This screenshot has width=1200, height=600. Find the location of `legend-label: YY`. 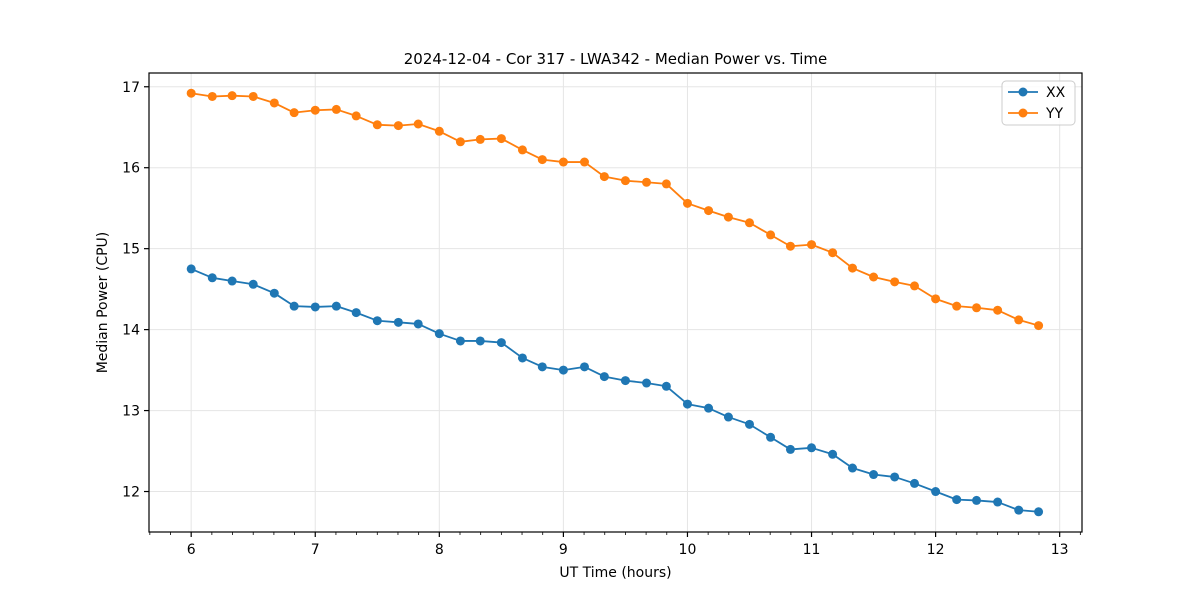

legend-label: YY is located at coordinates (1054, 114).